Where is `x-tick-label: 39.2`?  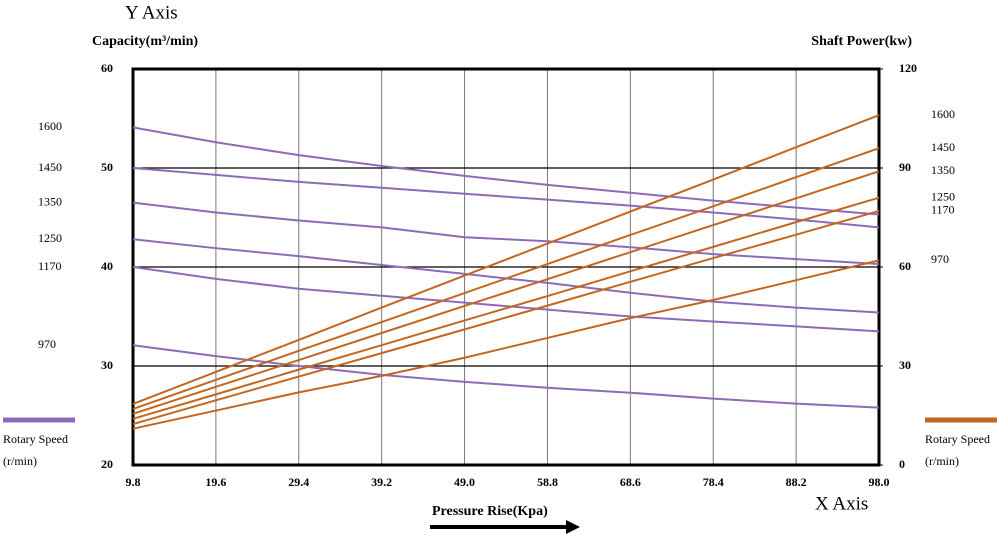
x-tick-label: 39.2 is located at coordinates (381, 482).